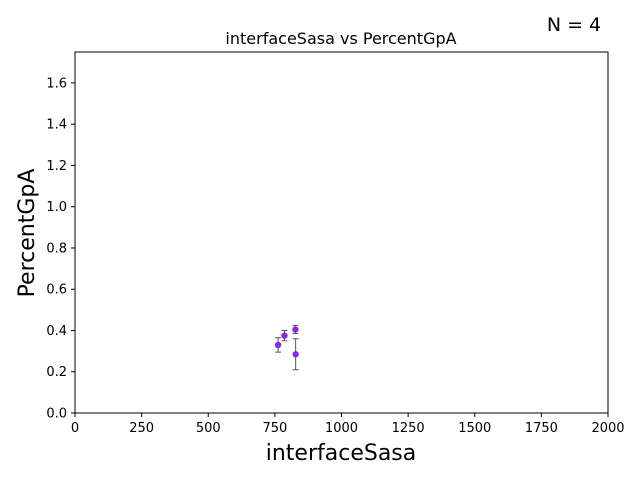 The height and width of the screenshot is (480, 640). What do you see at coordinates (208, 428) in the screenshot?
I see `x-tick-label: 500` at bounding box center [208, 428].